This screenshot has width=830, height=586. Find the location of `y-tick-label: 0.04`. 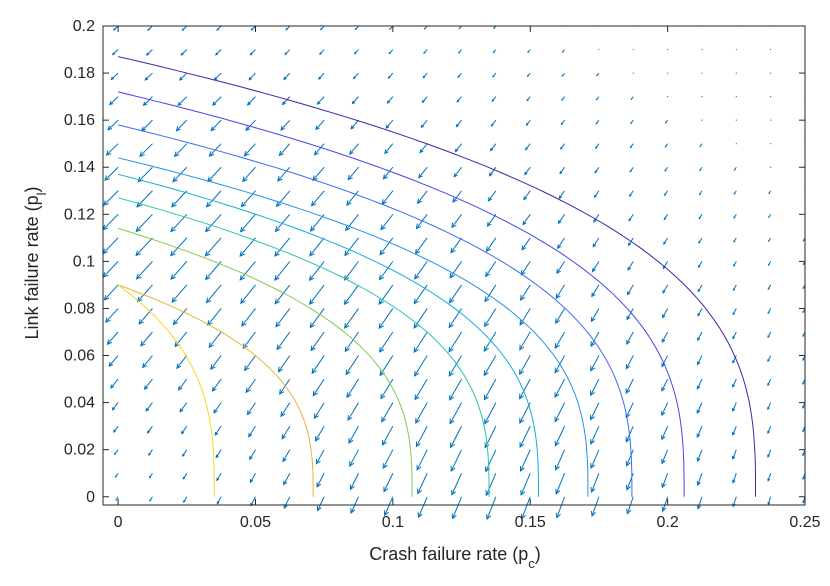

y-tick-label: 0.04 is located at coordinates (79, 403).